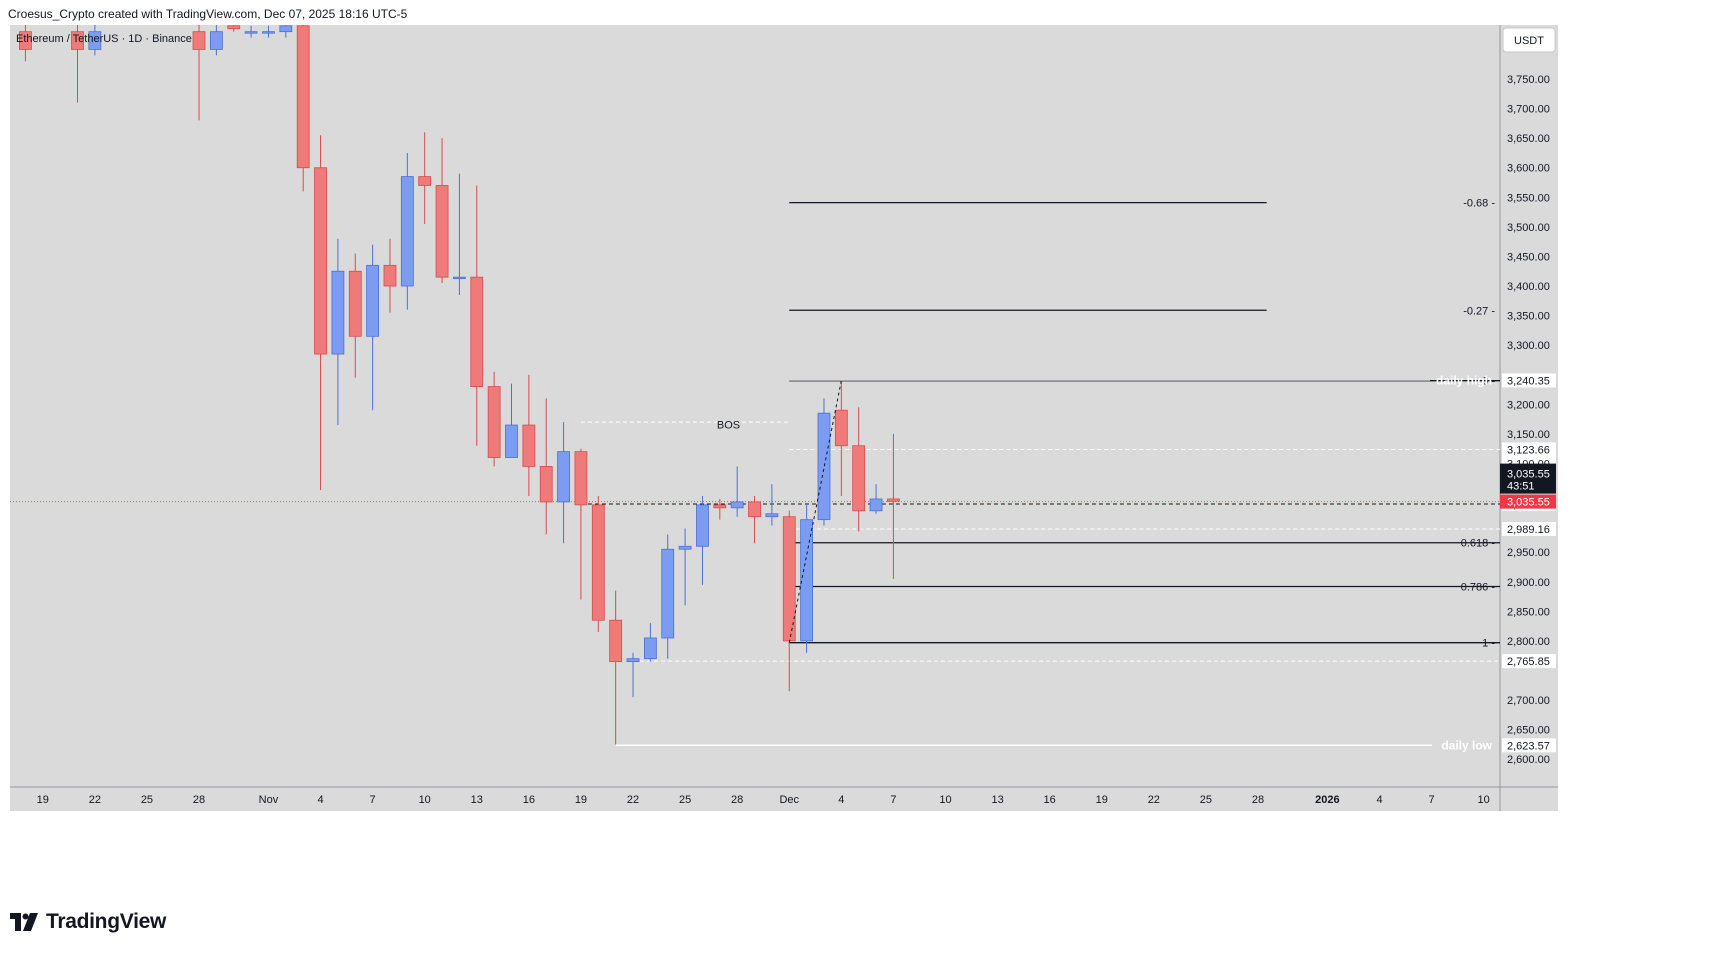 This screenshot has width=1723, height=953. I want to click on price-tick-label: 2,800.00, so click(1528, 642).